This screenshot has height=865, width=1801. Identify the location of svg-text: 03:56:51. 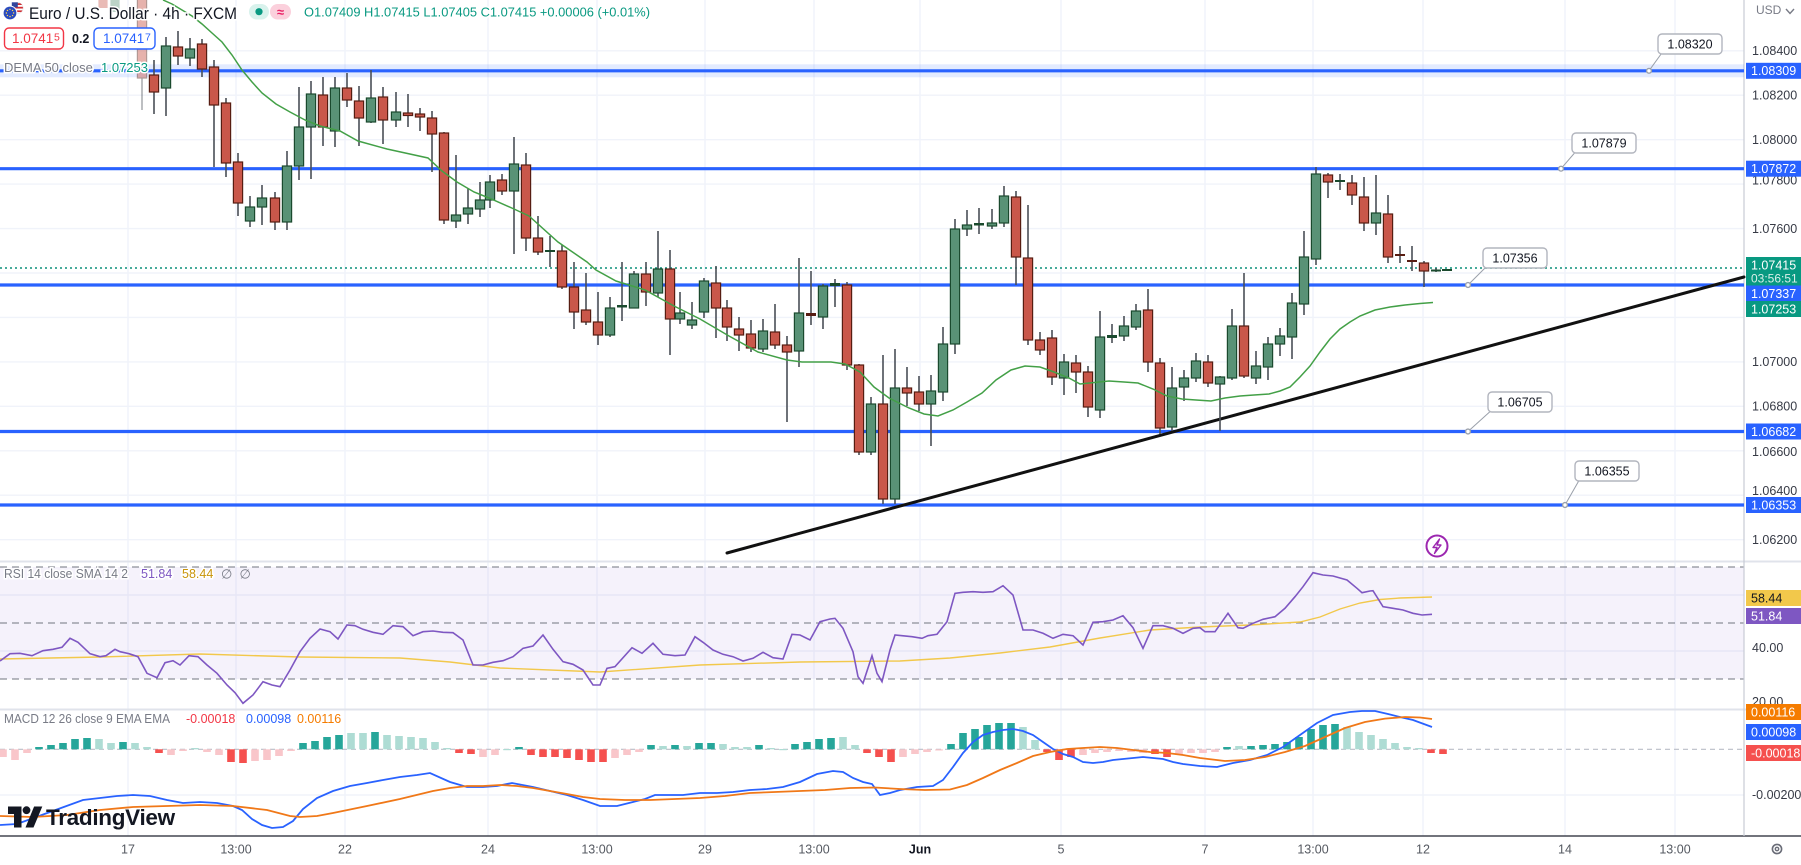
(1774, 279).